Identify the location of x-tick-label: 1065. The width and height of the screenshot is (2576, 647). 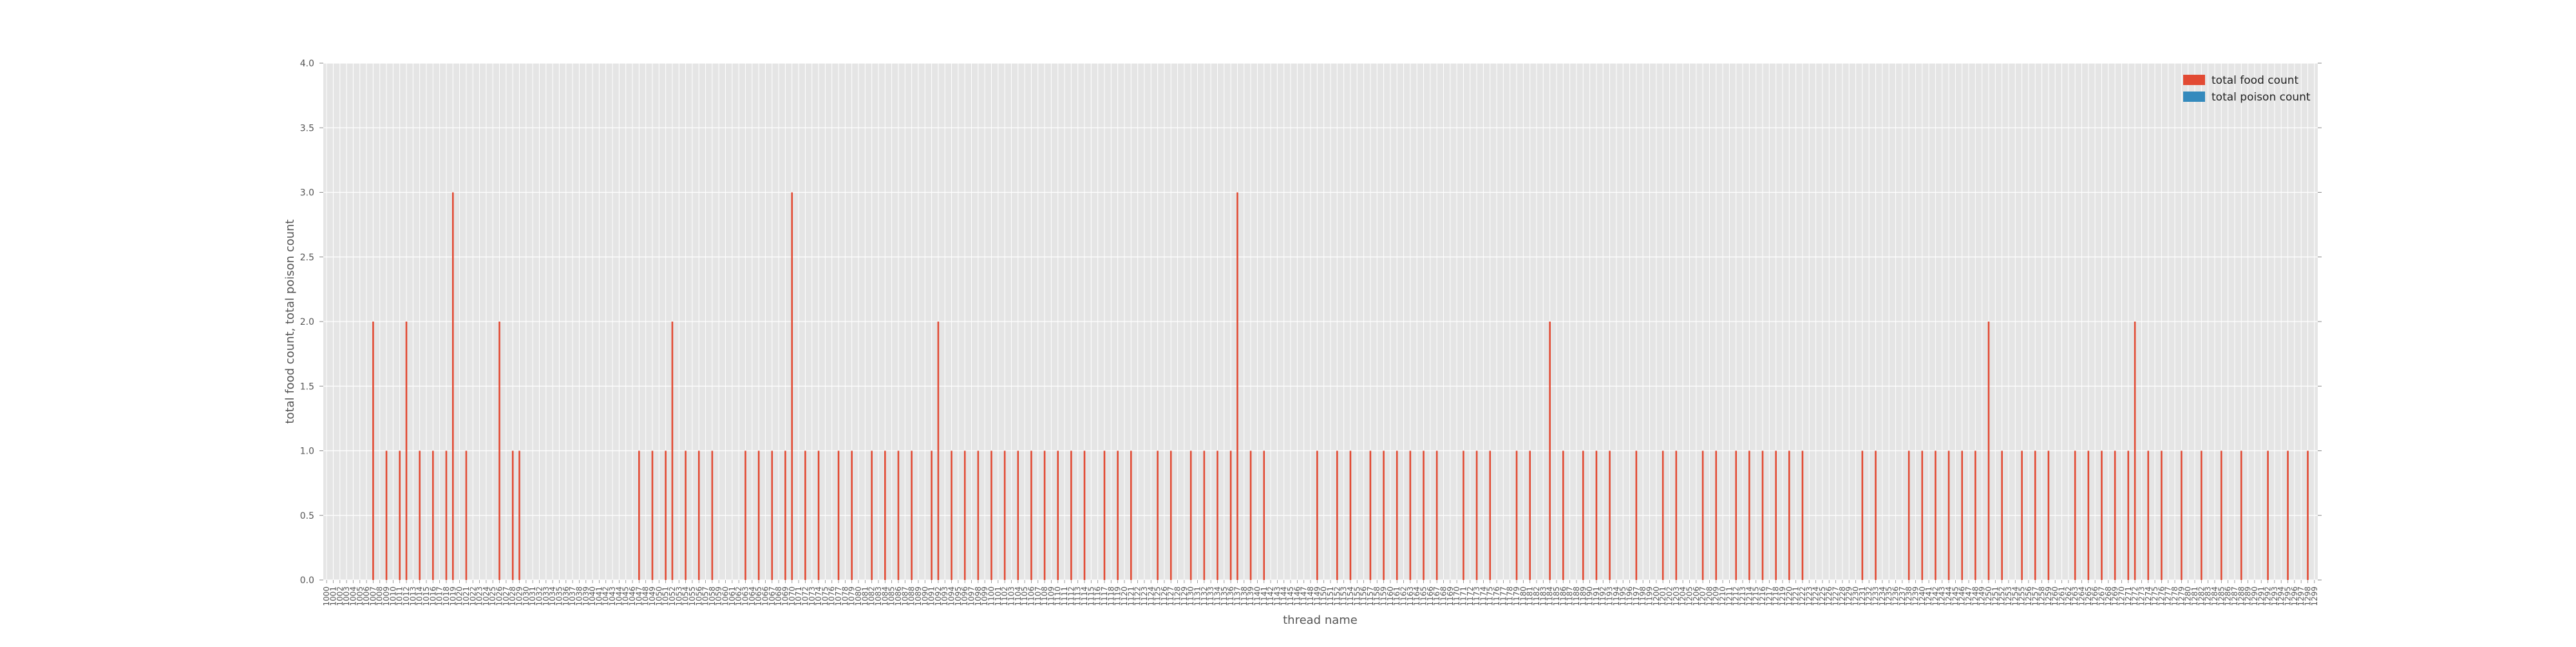
(758, 596).